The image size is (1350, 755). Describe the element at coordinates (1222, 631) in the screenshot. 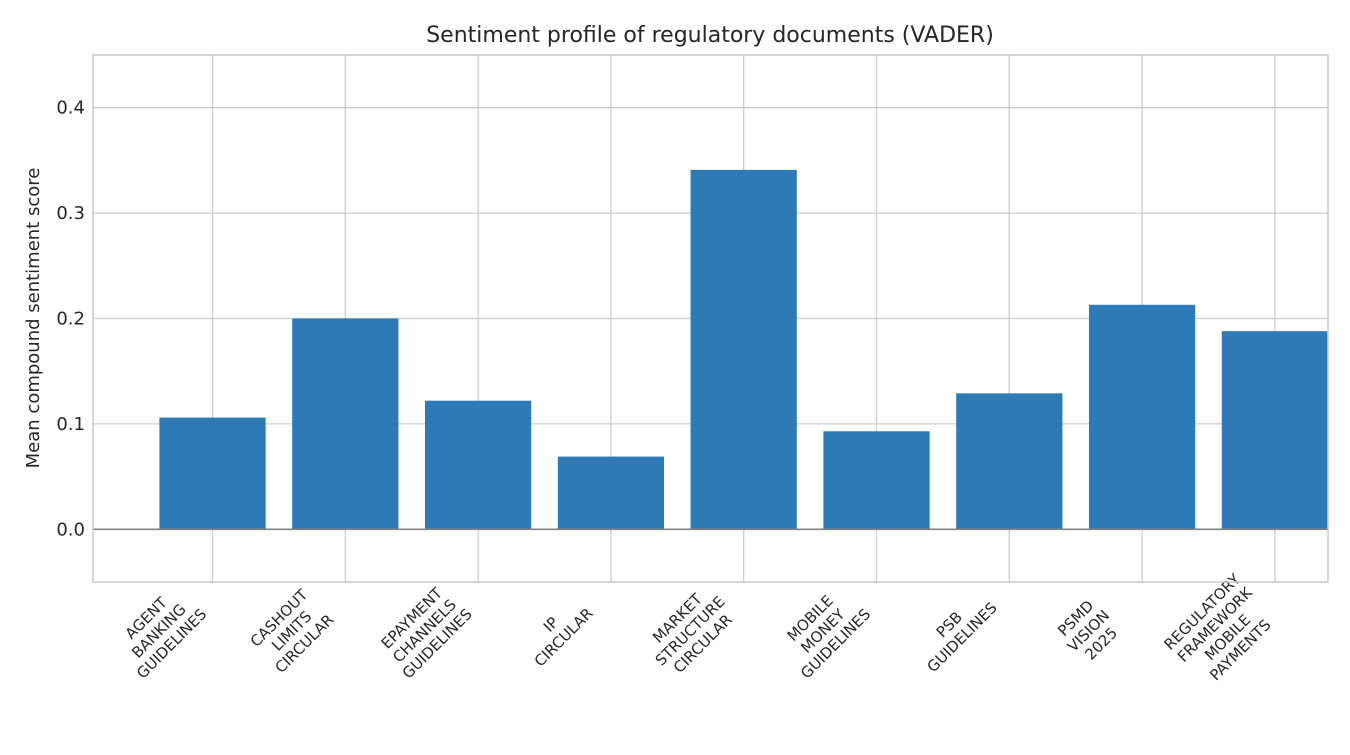

I see `x-tick-label: REGULATORYFRAMEWORKMOBILEPAYMENTS` at that location.